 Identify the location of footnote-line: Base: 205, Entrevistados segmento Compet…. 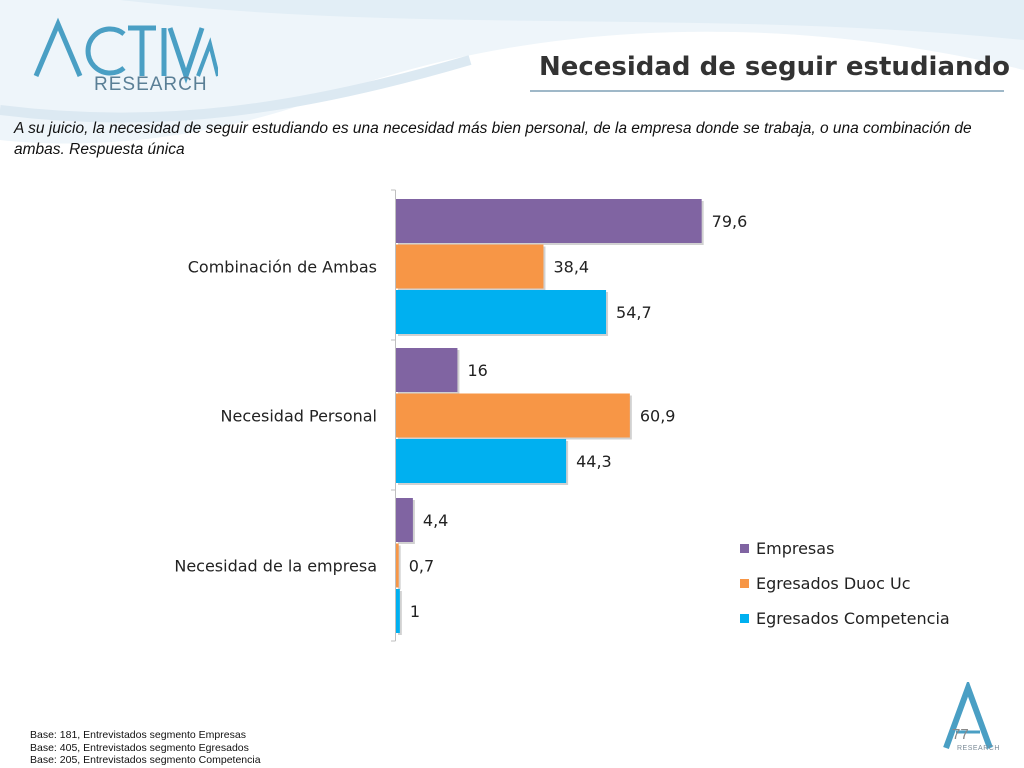
(145, 760).